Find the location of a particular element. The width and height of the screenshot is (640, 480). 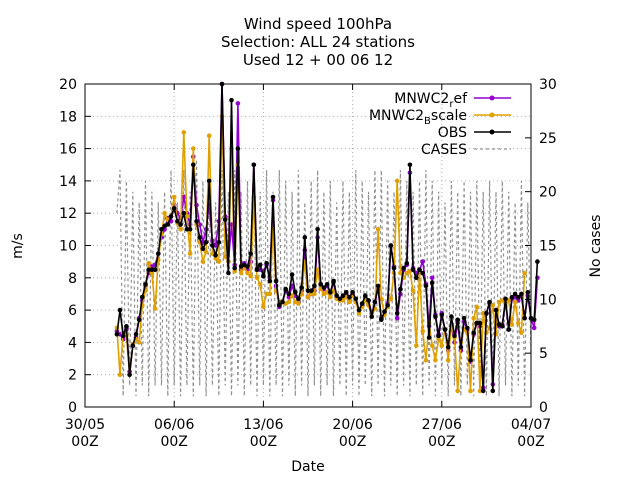

y2-axis-label: No cases is located at coordinates (596, 246).